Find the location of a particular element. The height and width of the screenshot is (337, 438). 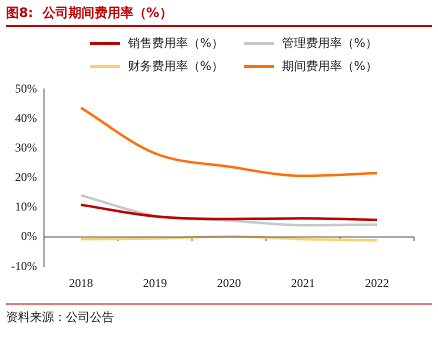

text: 资料来源：公司公告 is located at coordinates (60, 317).